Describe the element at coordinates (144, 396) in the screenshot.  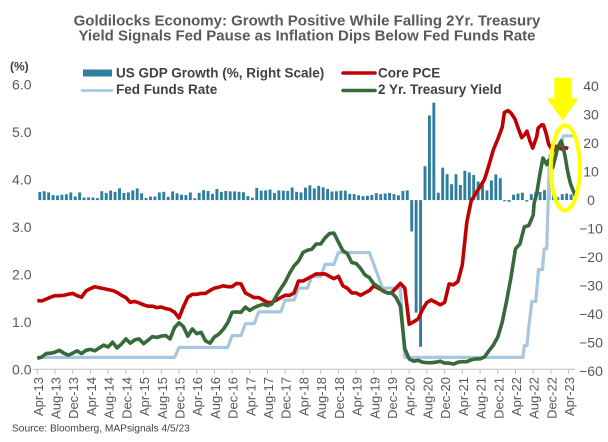
I see `svg-text: Apr-15` at that location.